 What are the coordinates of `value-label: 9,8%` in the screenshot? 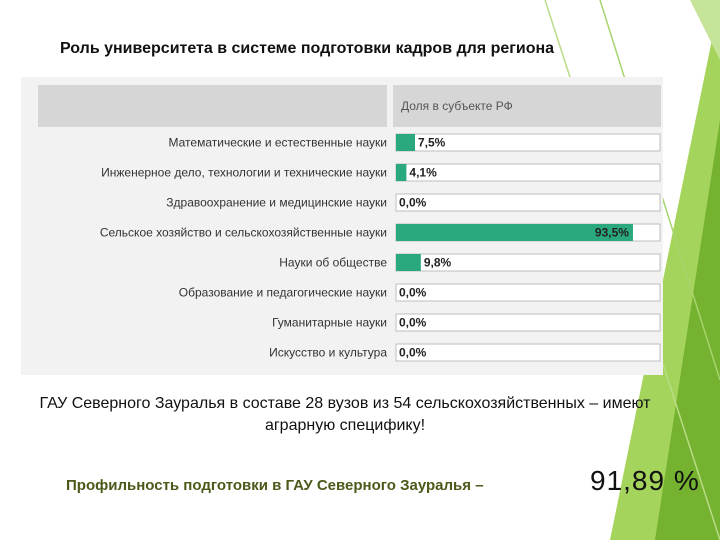 It's located at (438, 263).